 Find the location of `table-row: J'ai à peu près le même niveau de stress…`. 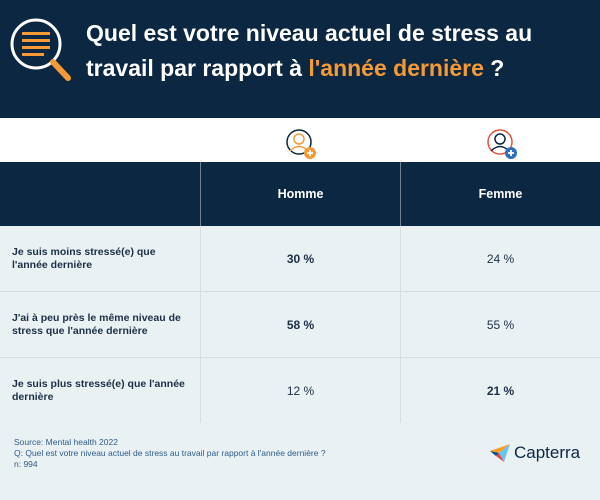

table-row: J'ai à peu près le même niveau de stress… is located at coordinates (300, 325).